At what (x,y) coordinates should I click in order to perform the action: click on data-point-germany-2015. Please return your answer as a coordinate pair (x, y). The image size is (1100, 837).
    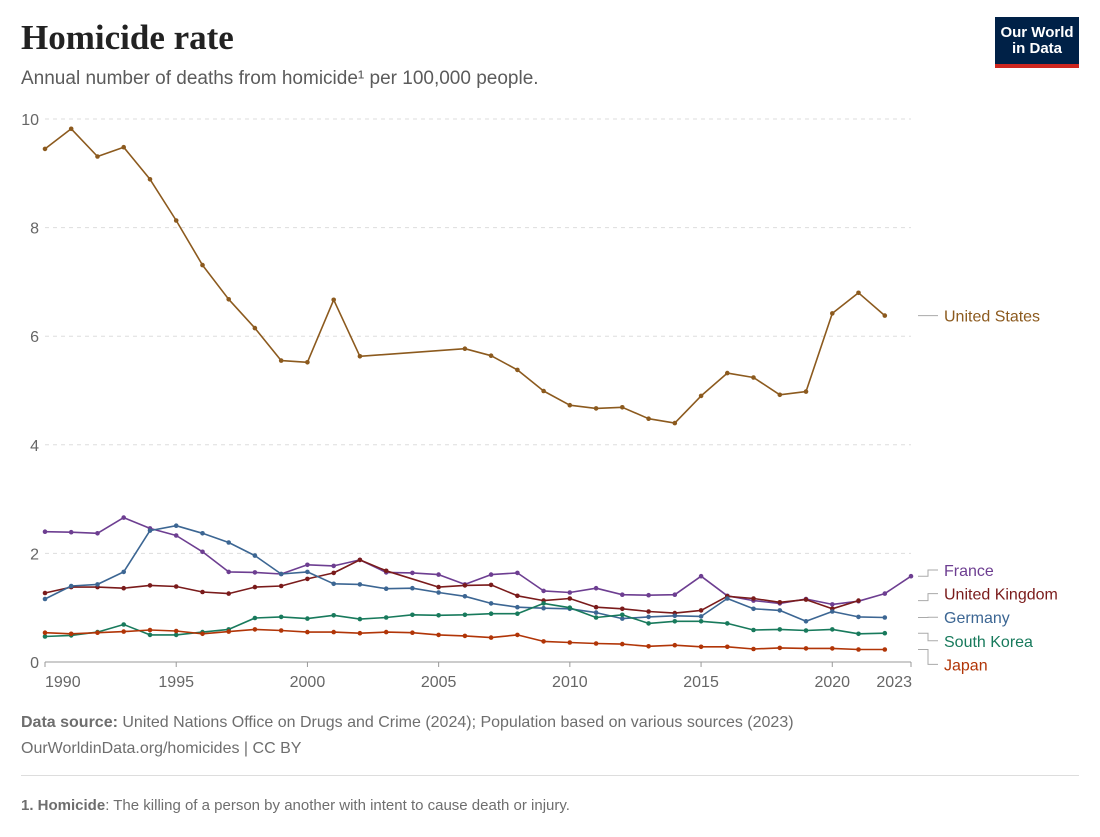
    Looking at the image, I should click on (701, 616).